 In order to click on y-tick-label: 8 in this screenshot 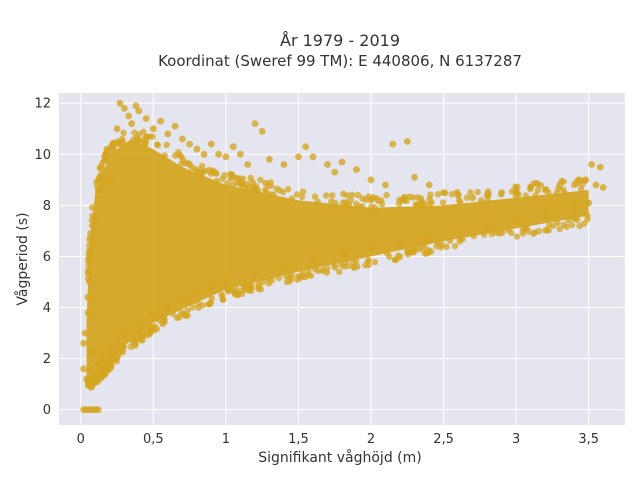, I will do `click(47, 206)`.